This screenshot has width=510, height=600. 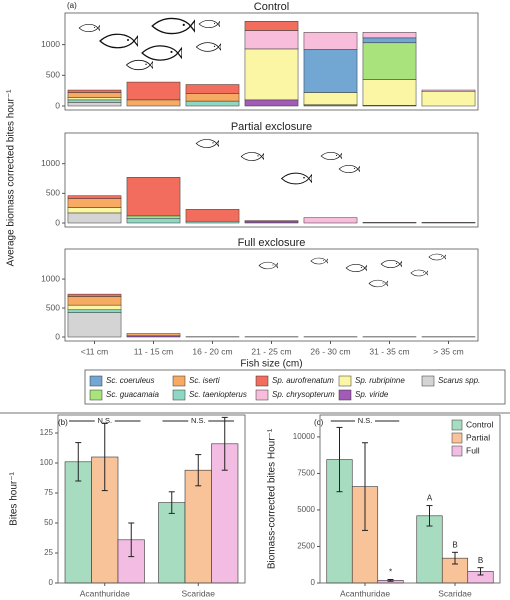 I want to click on legend-label: Control, so click(x=480, y=424).